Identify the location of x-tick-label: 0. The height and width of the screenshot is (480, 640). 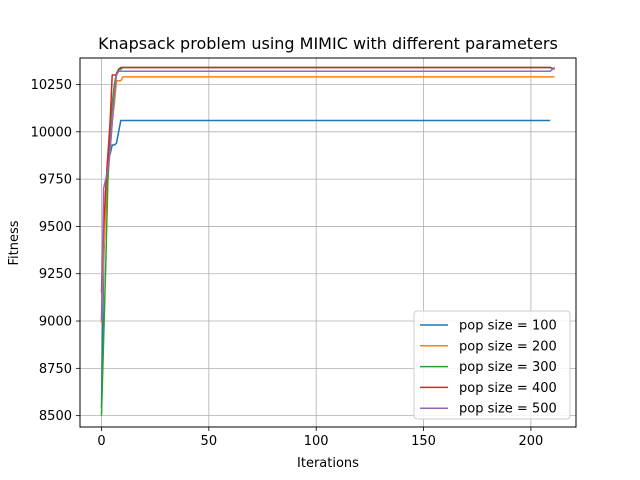
(101, 441).